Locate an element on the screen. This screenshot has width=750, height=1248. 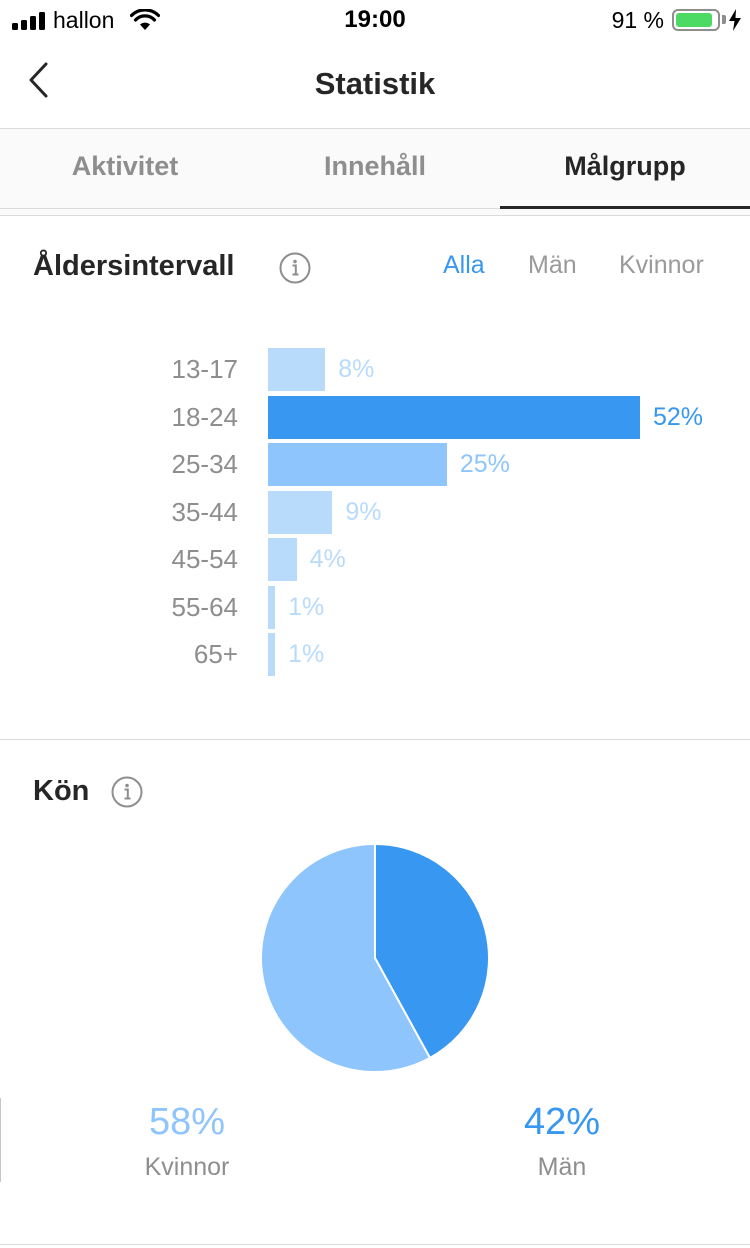
wifi-icon is located at coordinates (145, 19).